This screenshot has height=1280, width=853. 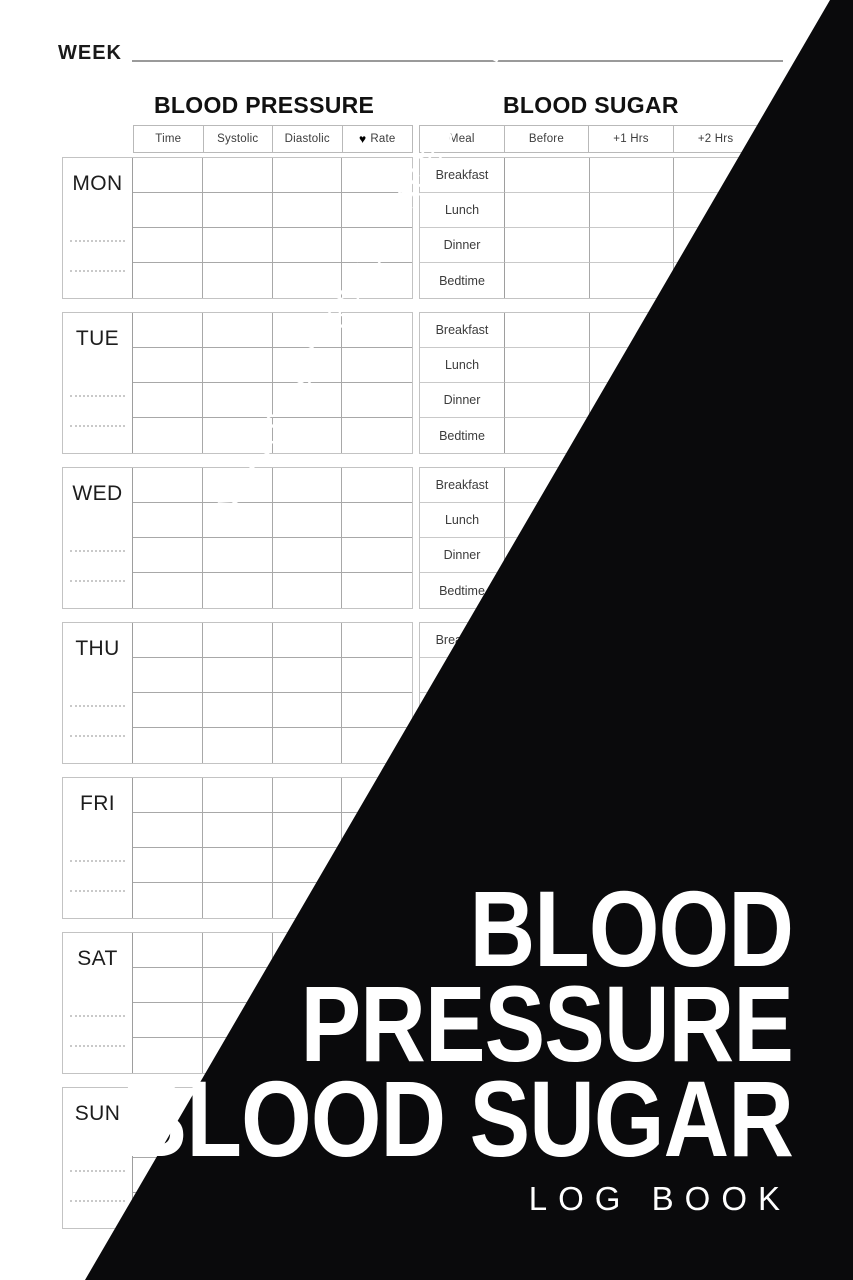 I want to click on blood-pressure-header-row: Time Systolic Diastolic ♥ Rate, so click(x=273, y=139).